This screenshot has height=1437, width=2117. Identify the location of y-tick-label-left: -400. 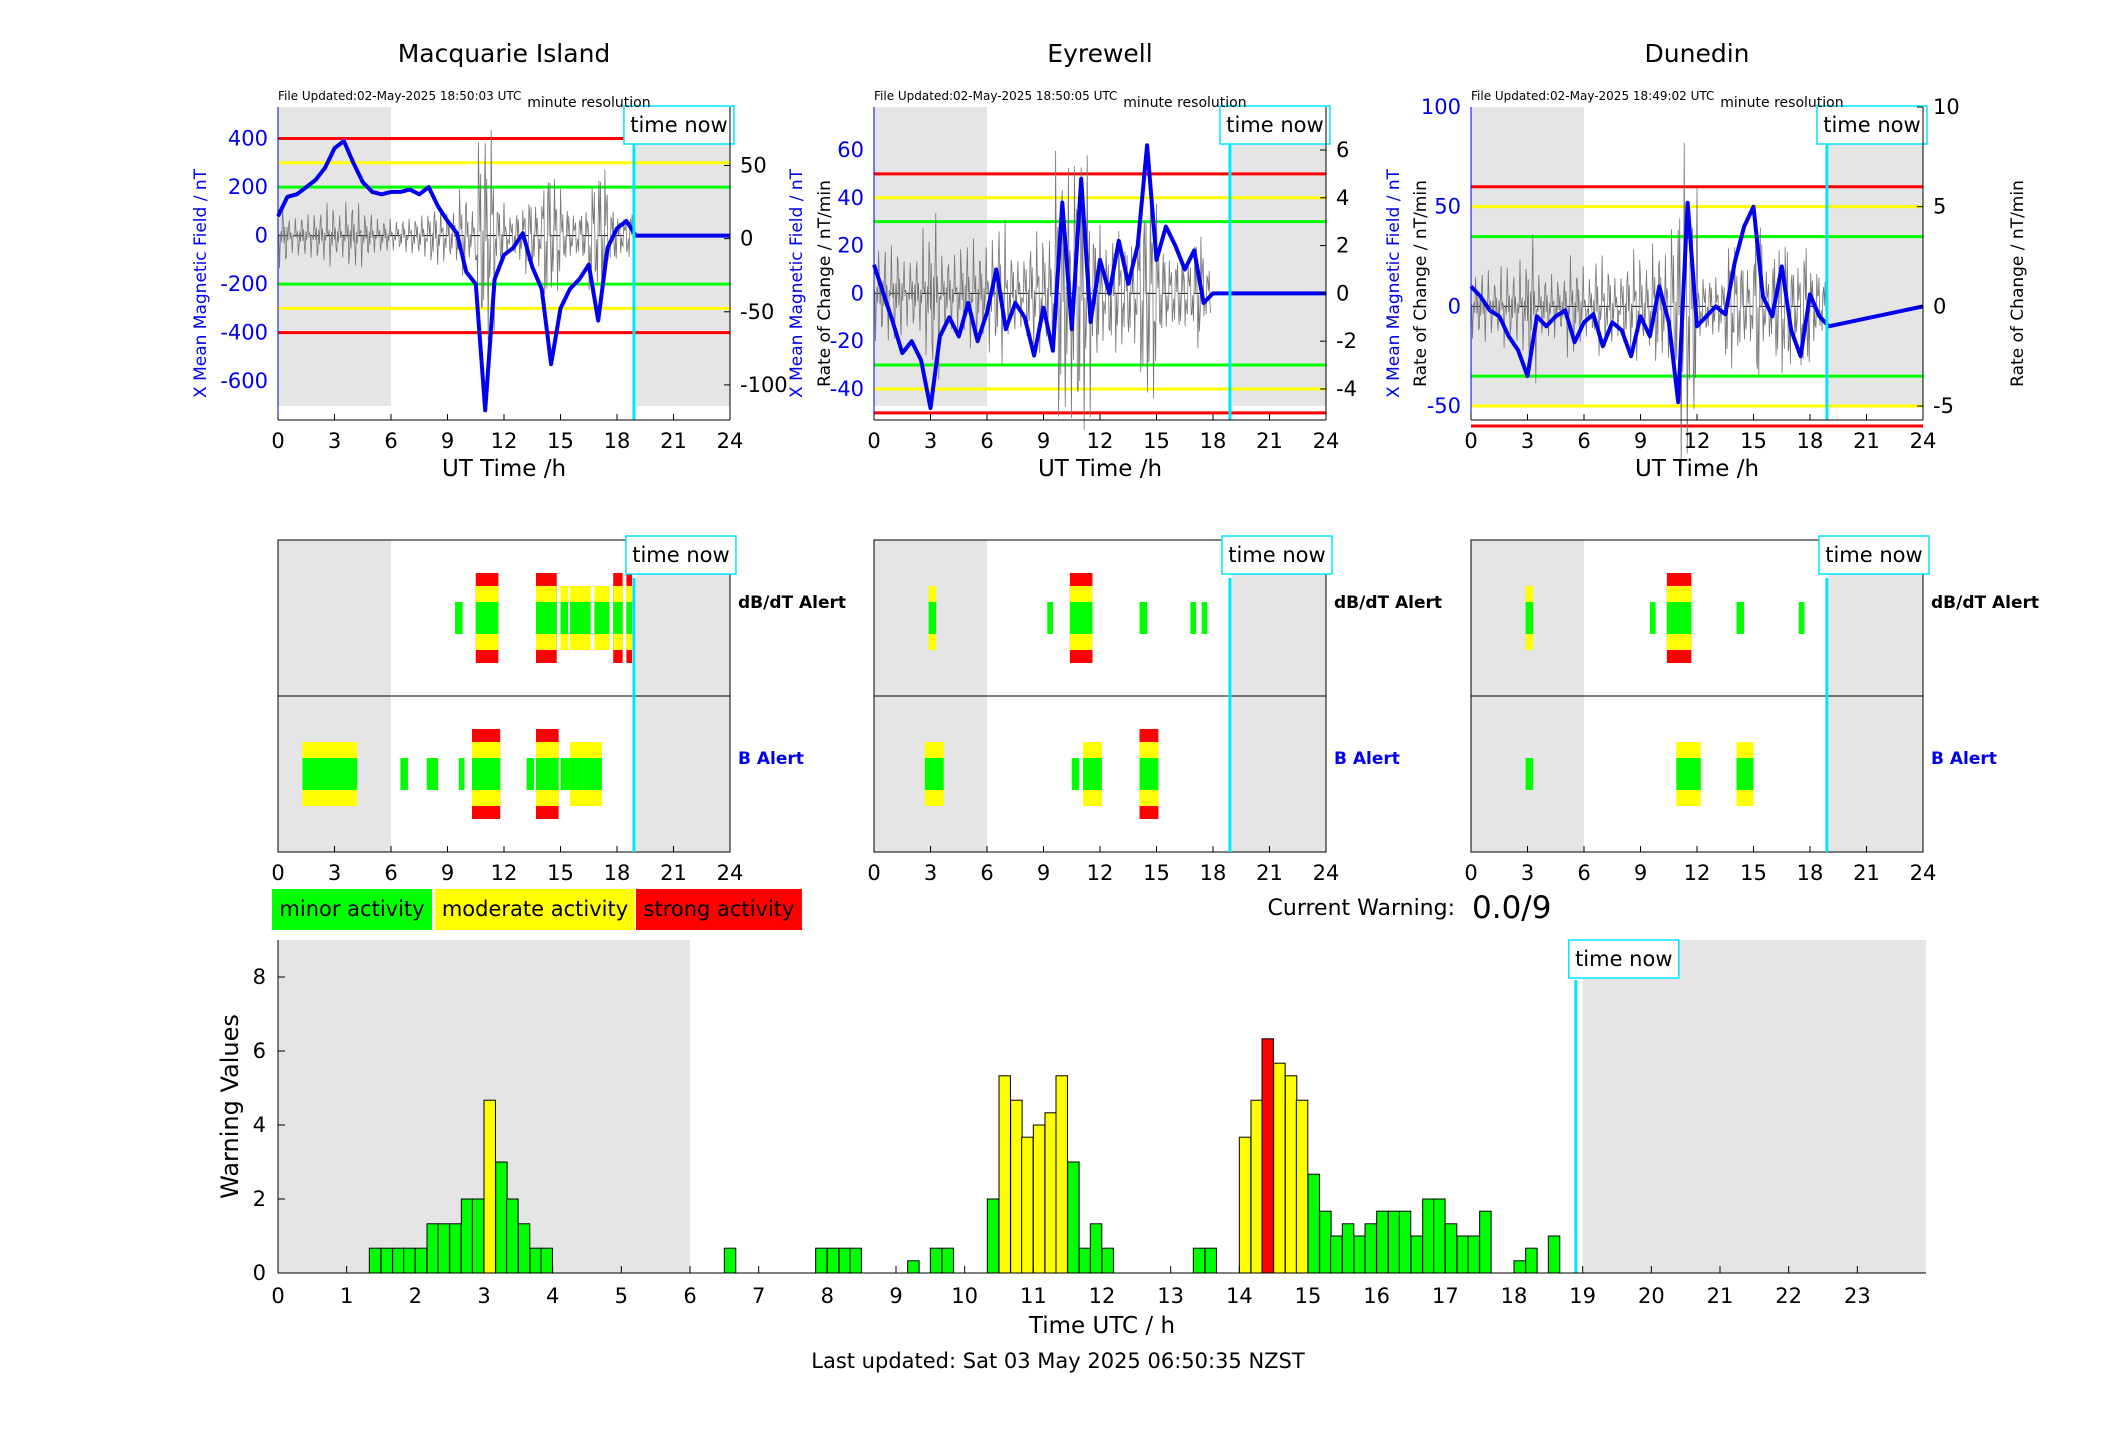
(244, 333).